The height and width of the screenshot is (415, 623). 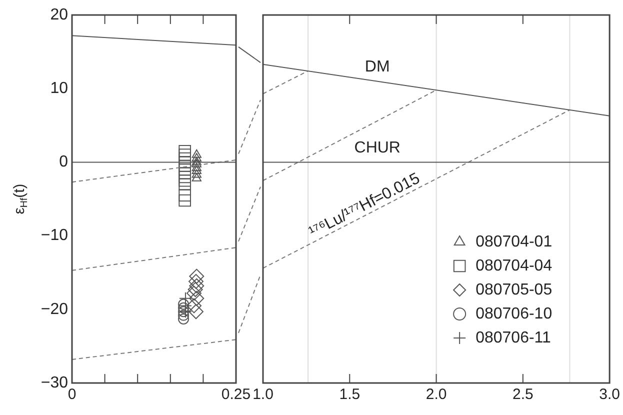 What do you see at coordinates (377, 67) in the screenshot?
I see `series-label: DM` at bounding box center [377, 67].